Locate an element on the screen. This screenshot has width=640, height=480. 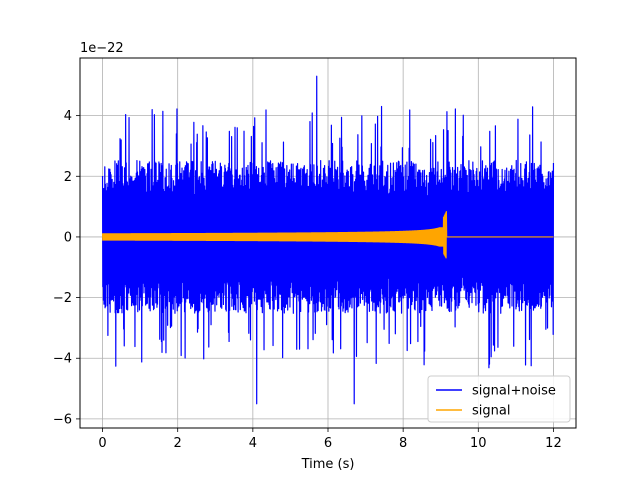
legend-box is located at coordinates (499, 399).